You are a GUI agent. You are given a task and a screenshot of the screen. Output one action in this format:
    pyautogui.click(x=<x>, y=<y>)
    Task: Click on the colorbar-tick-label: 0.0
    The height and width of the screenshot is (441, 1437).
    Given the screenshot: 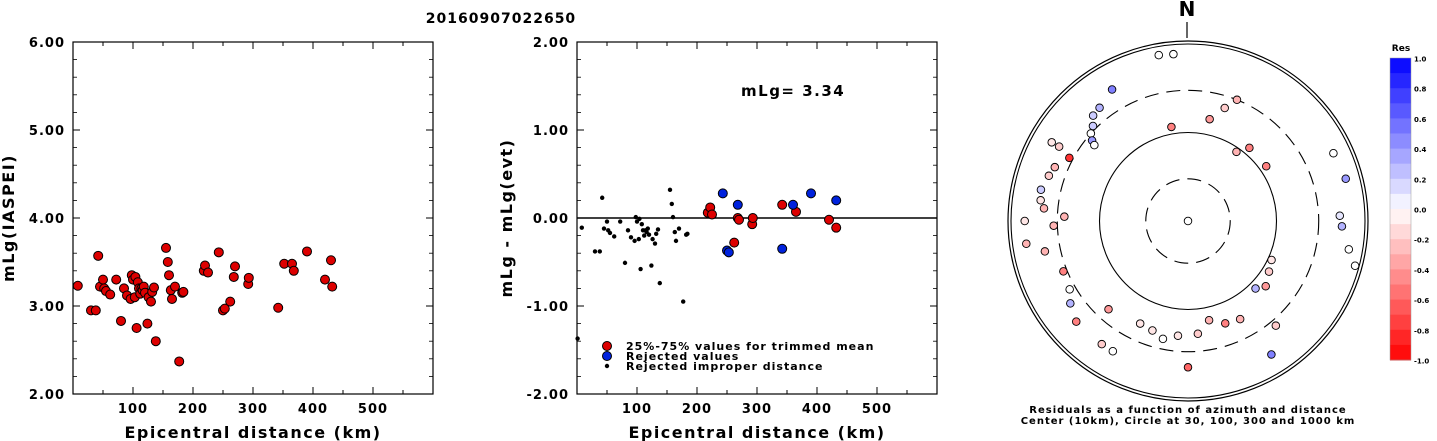 What is the action you would take?
    pyautogui.click(x=1420, y=211)
    